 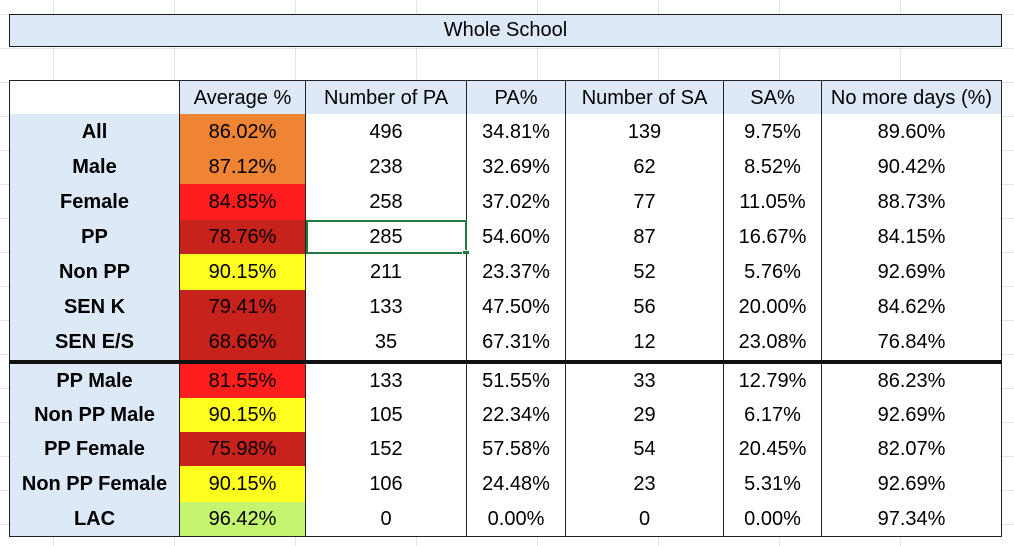 What do you see at coordinates (516, 342) in the screenshot?
I see `cell-pa-percent: 67.31%` at bounding box center [516, 342].